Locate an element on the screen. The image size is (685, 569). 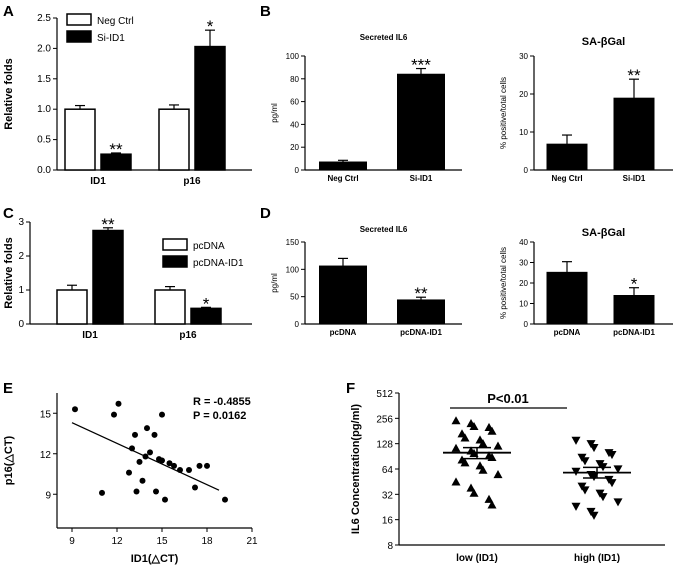
panel-d-sagal-y-tick-label: 0 is located at coordinates (526, 324).